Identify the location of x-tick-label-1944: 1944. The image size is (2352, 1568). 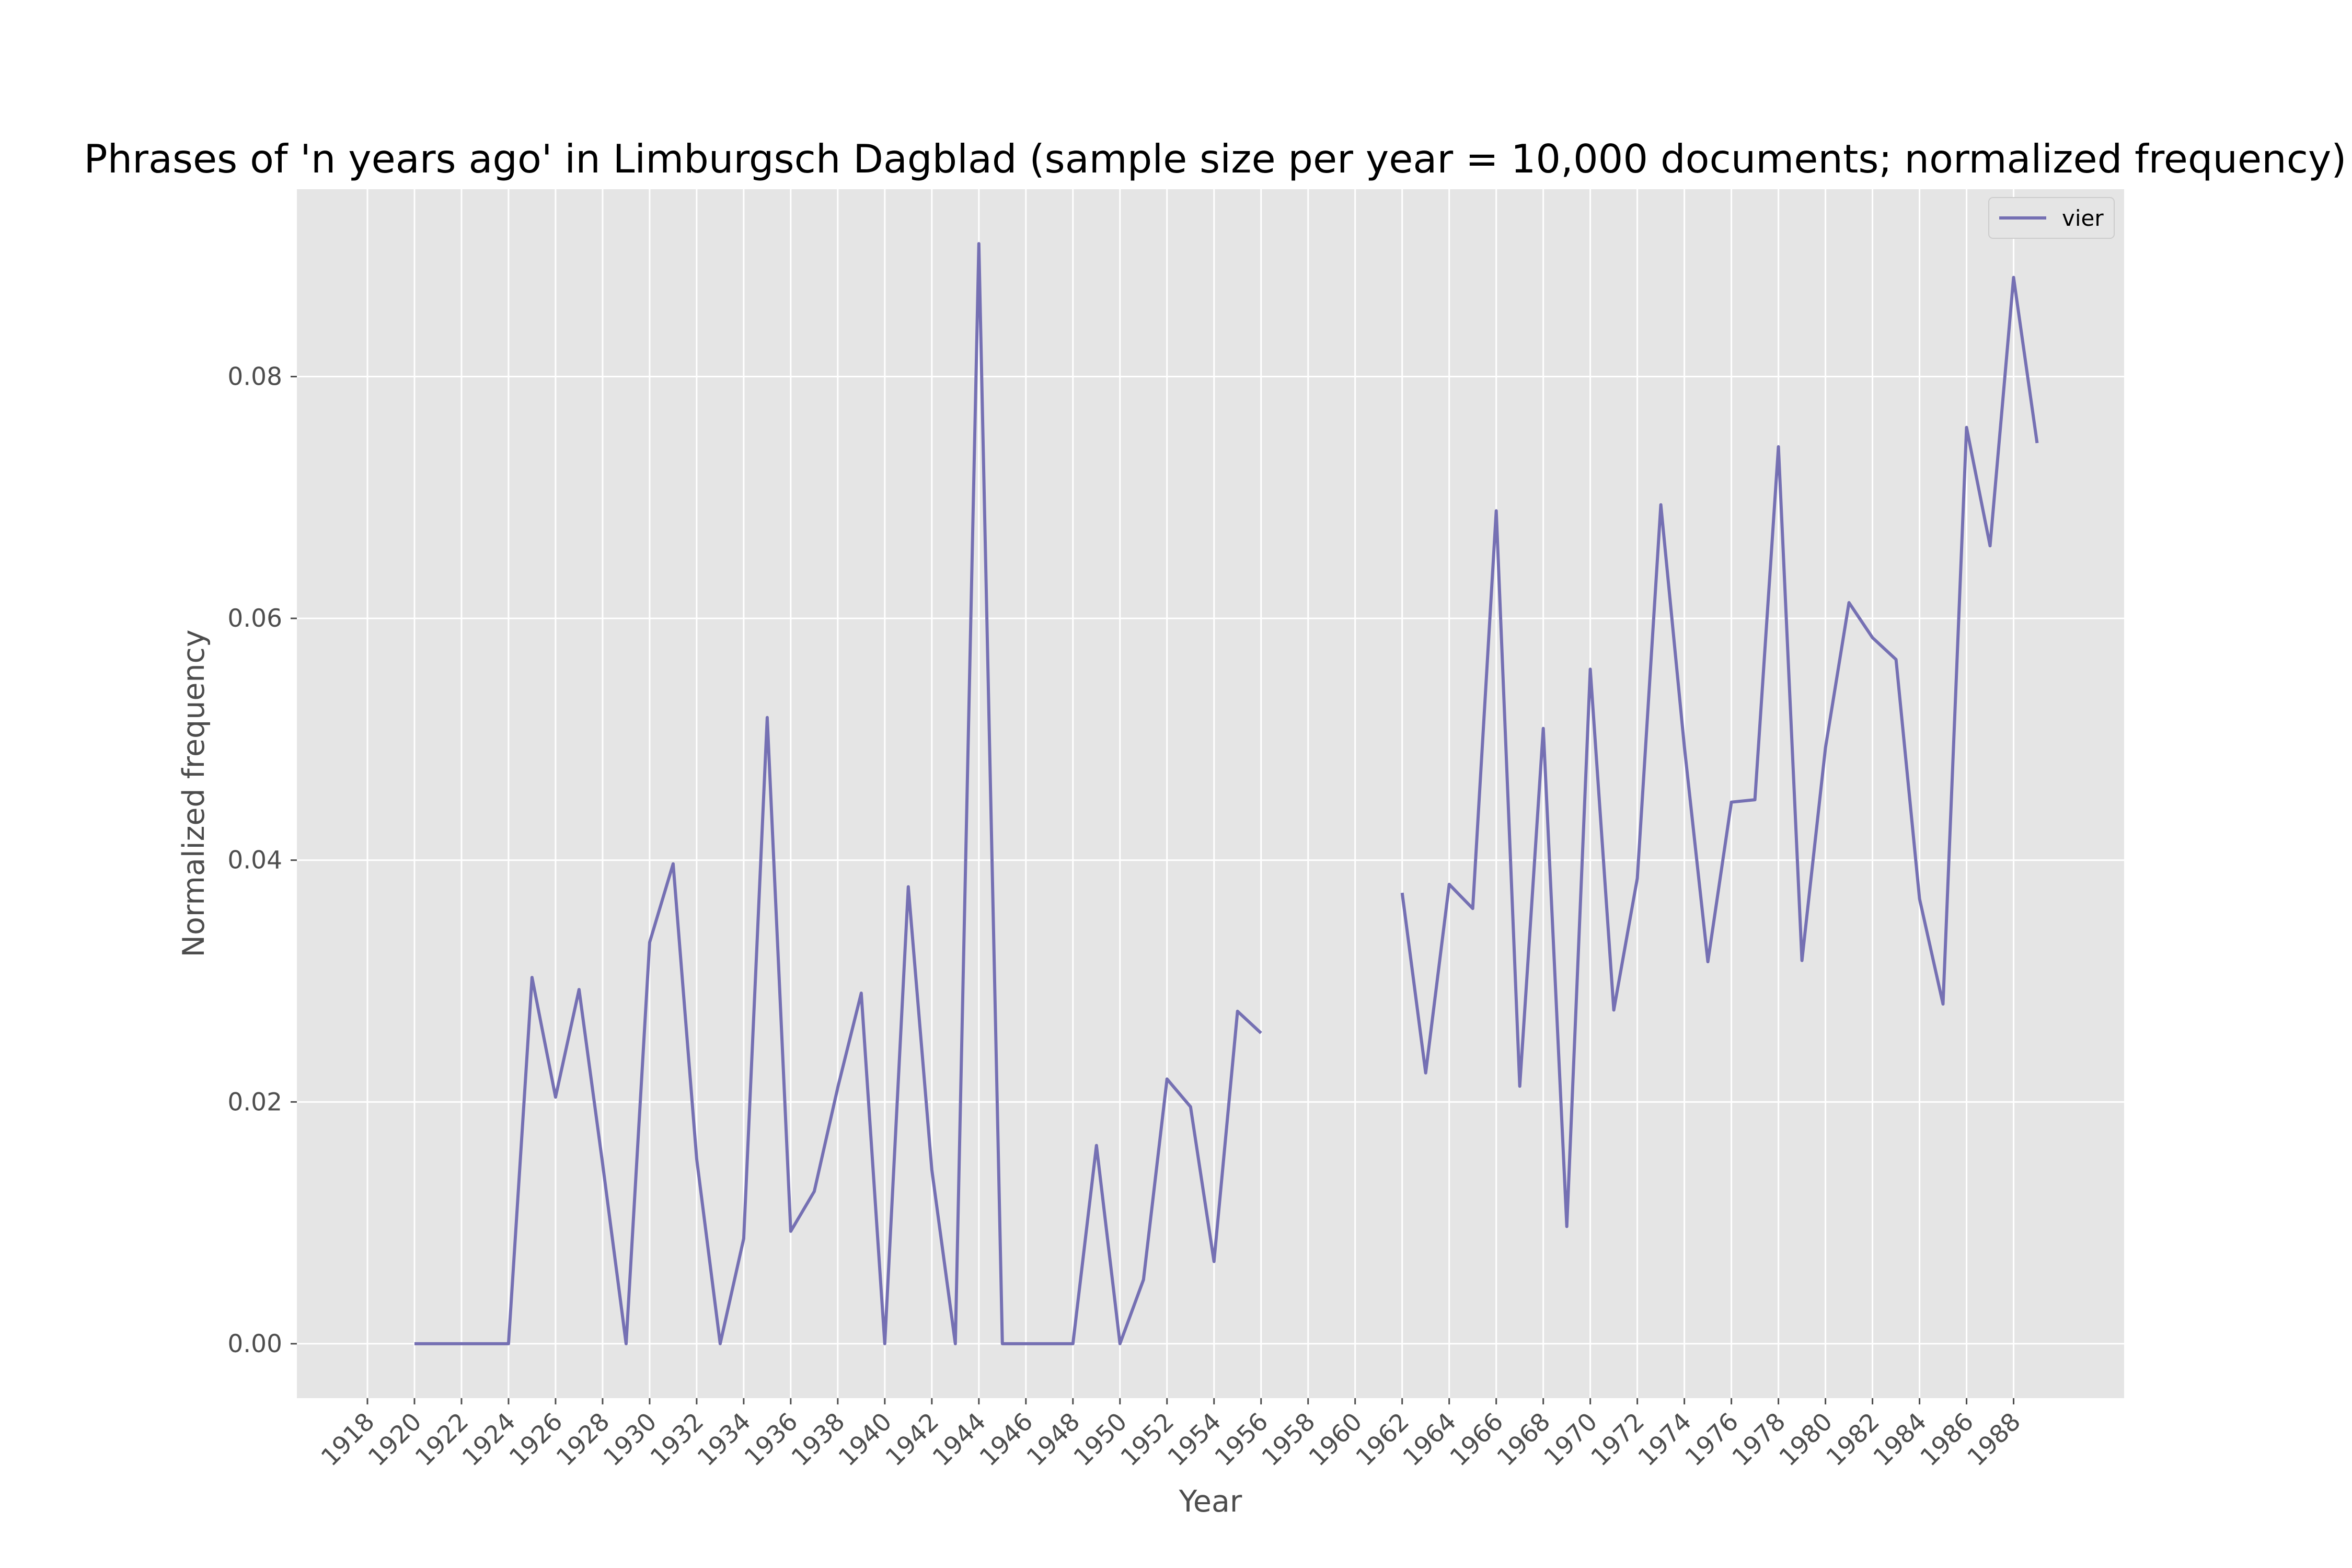
(959, 1440).